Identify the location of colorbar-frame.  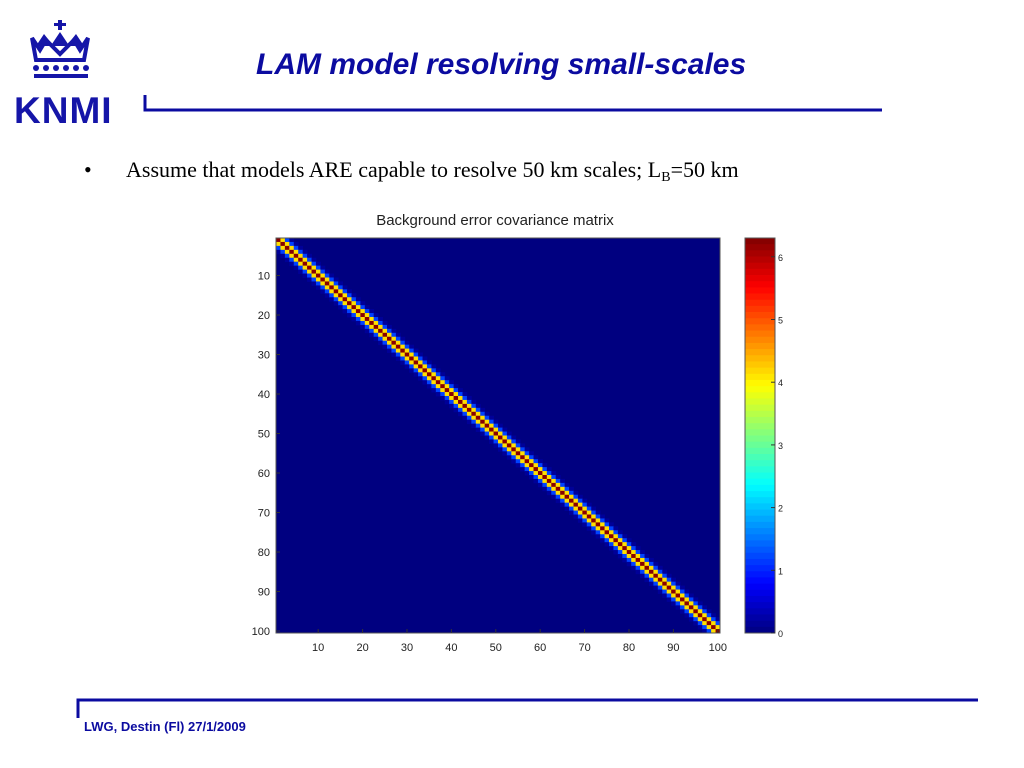
(760, 435).